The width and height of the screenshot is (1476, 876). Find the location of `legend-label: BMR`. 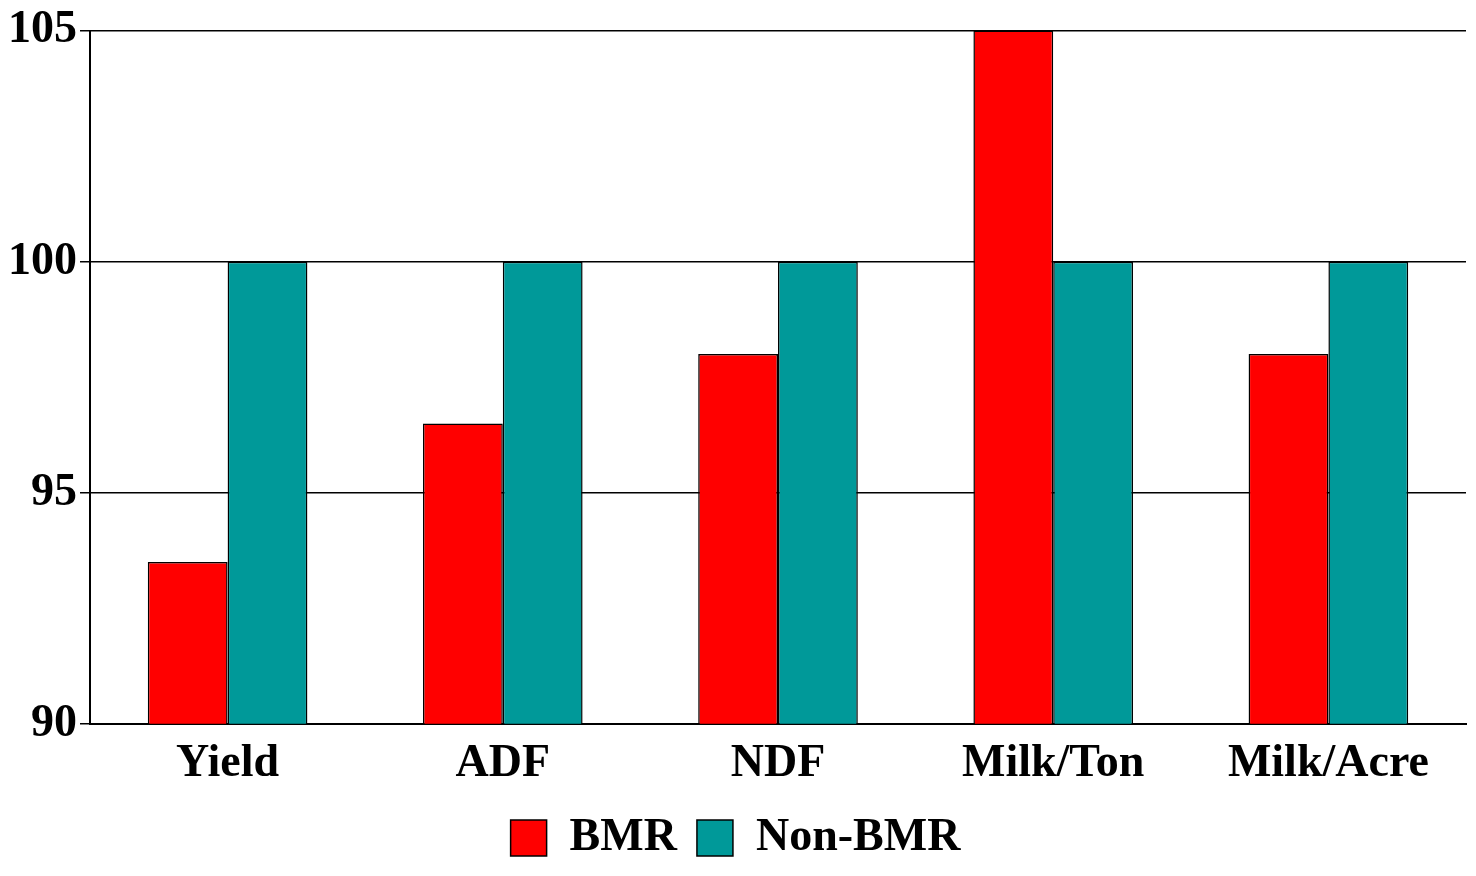

legend-label: BMR is located at coordinates (623, 834).